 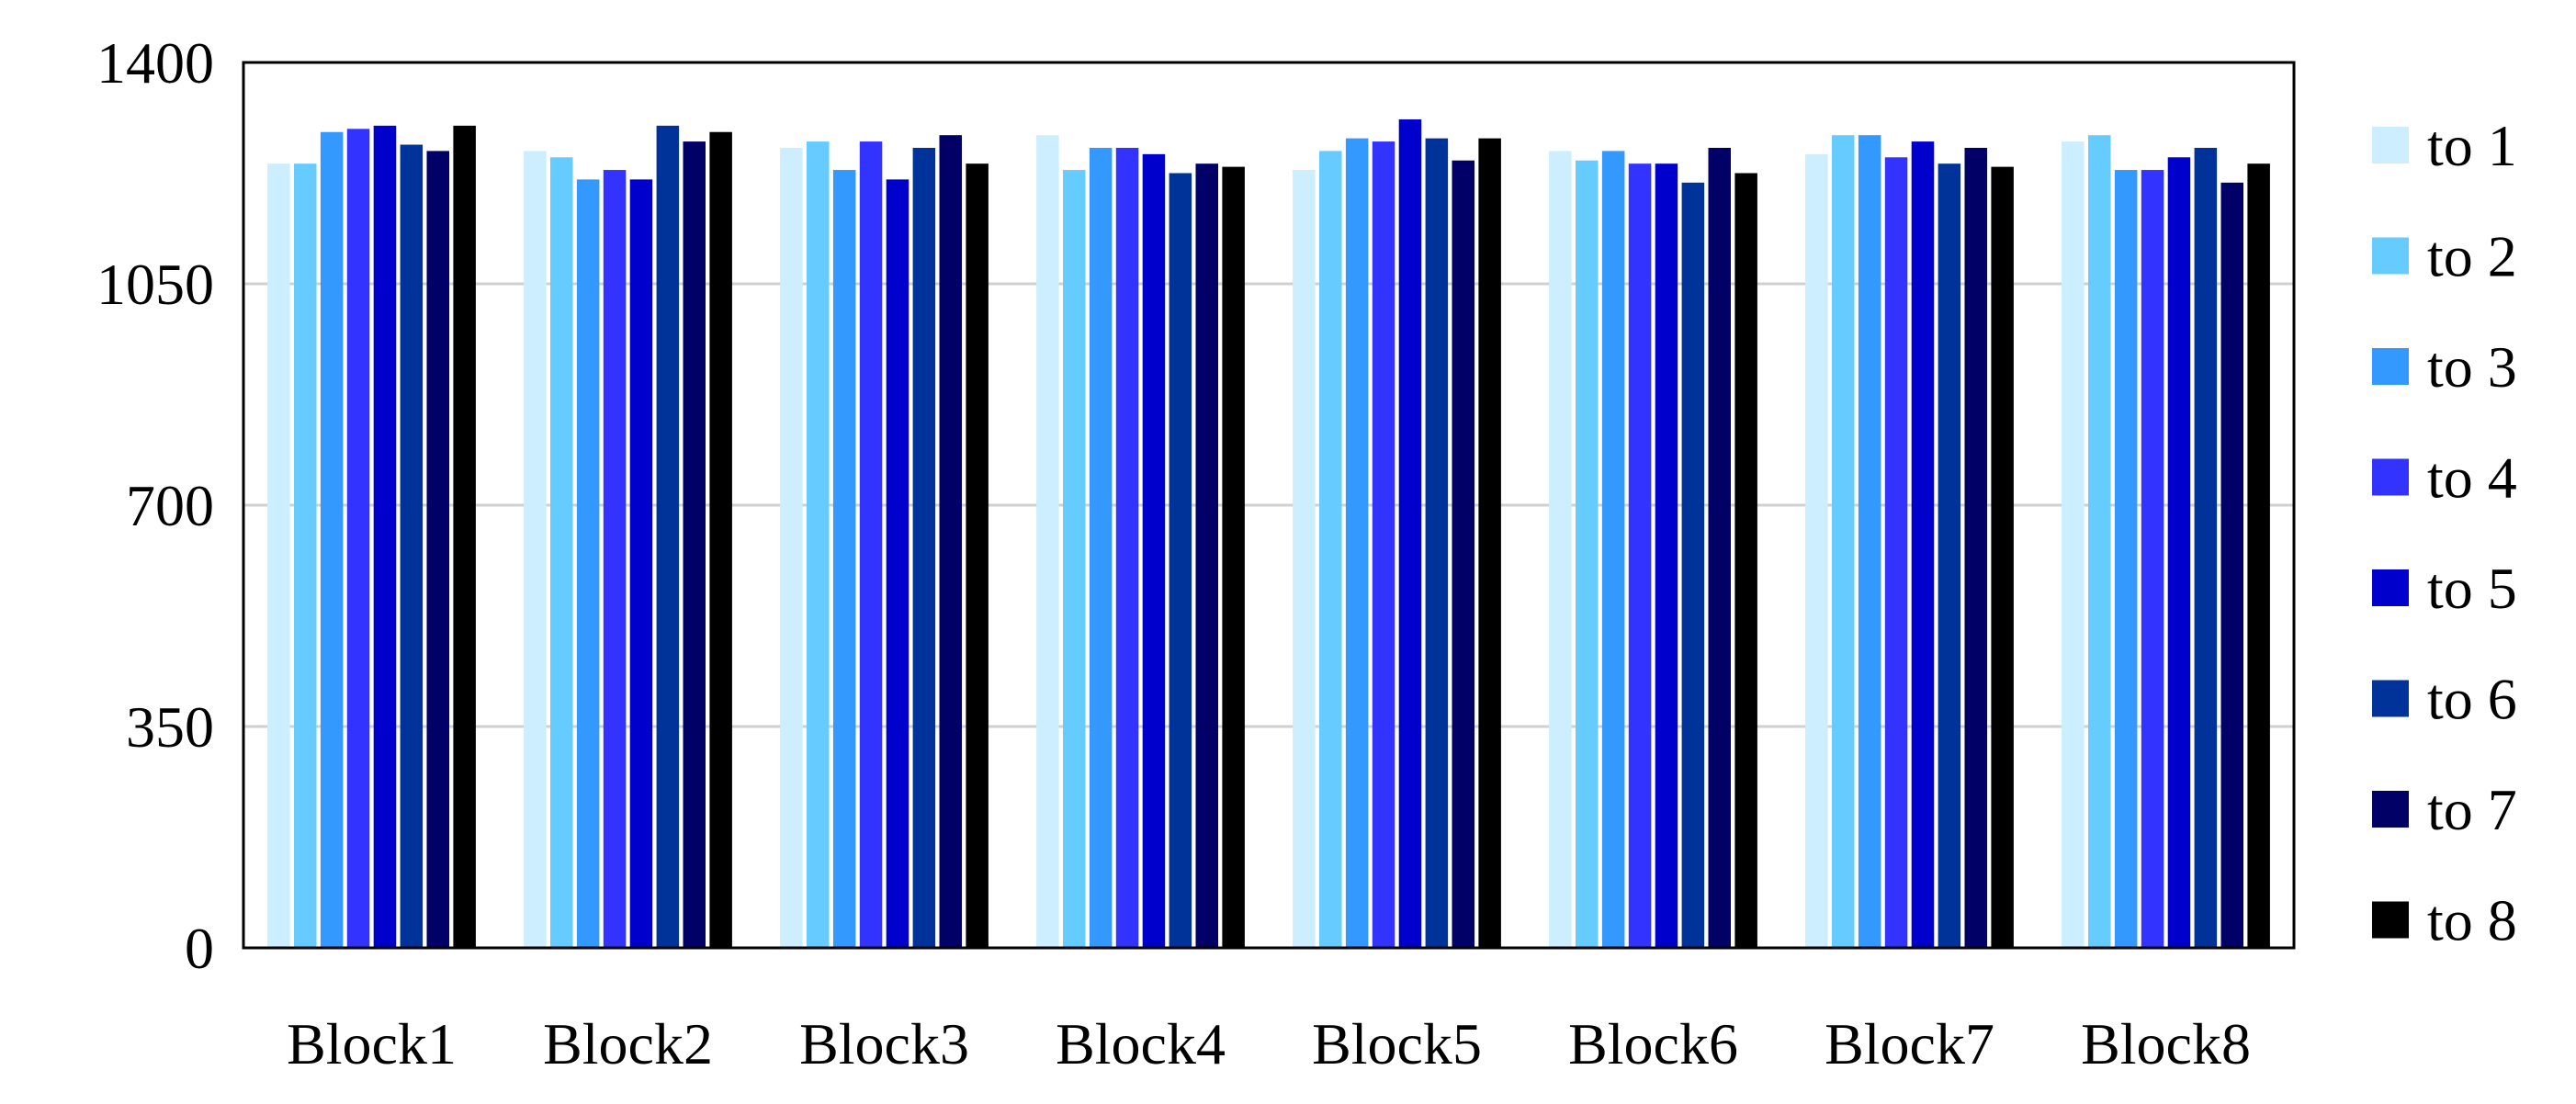 What do you see at coordinates (2444, 533) in the screenshot?
I see `legend: to 1 to 2 to 3 to 4 to 5 to 6 to 7 to 8` at bounding box center [2444, 533].